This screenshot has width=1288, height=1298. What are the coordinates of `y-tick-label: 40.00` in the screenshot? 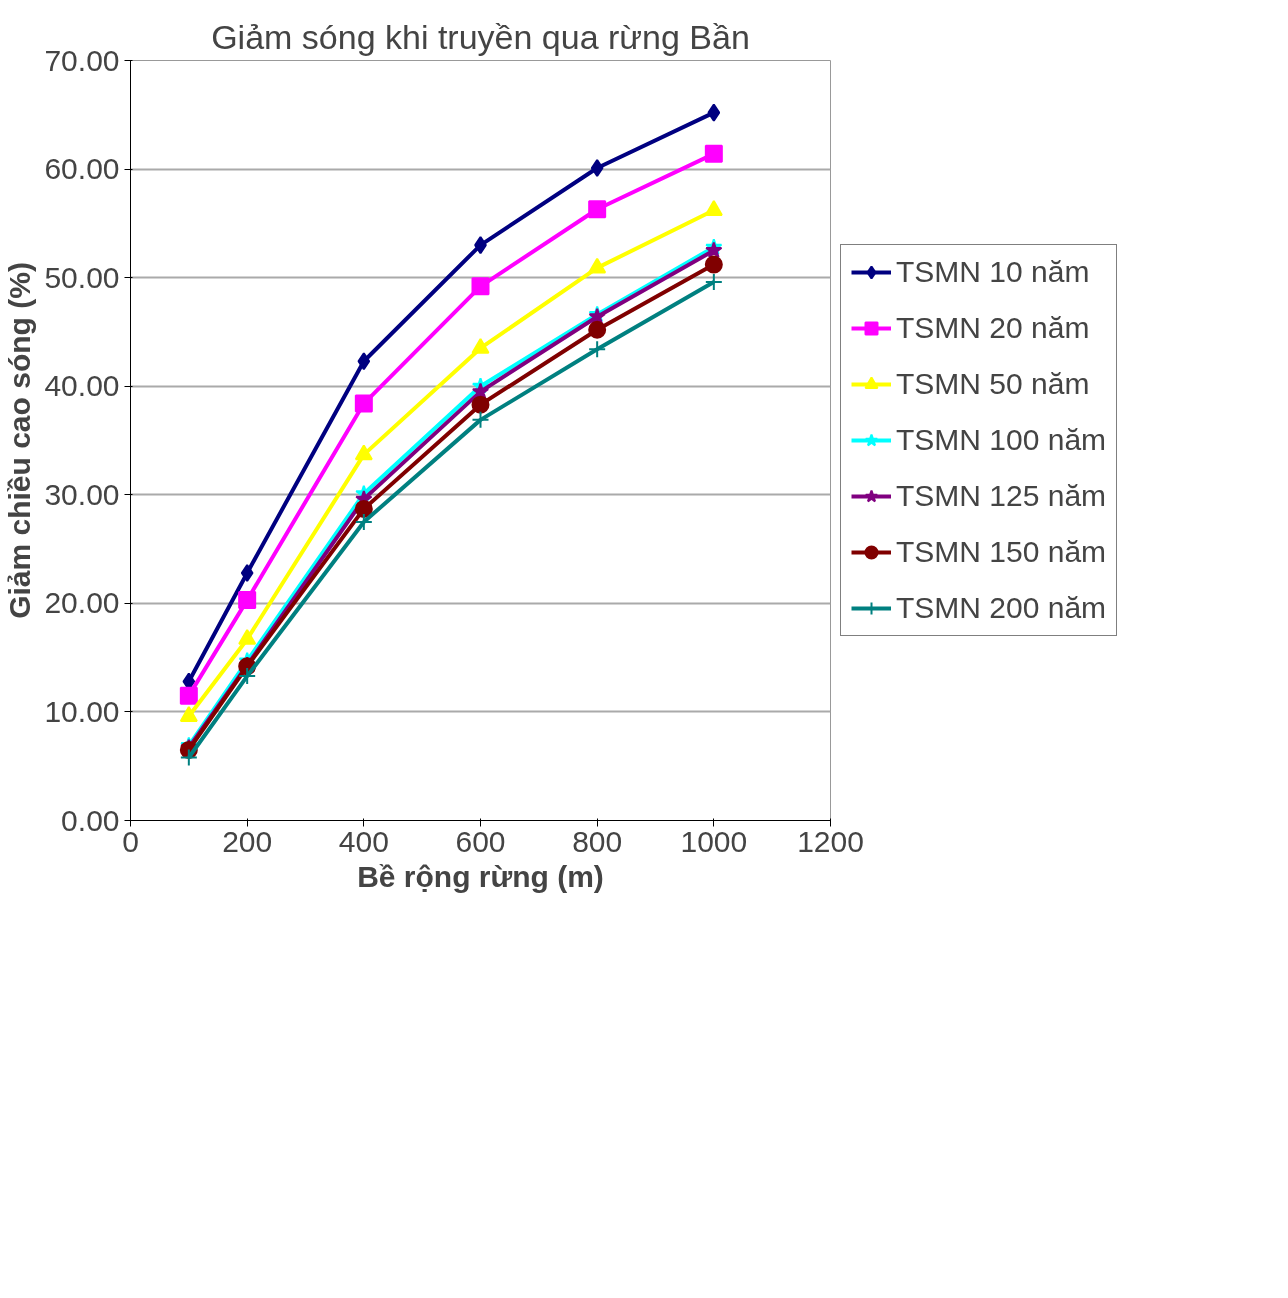 It's located at (82, 386).